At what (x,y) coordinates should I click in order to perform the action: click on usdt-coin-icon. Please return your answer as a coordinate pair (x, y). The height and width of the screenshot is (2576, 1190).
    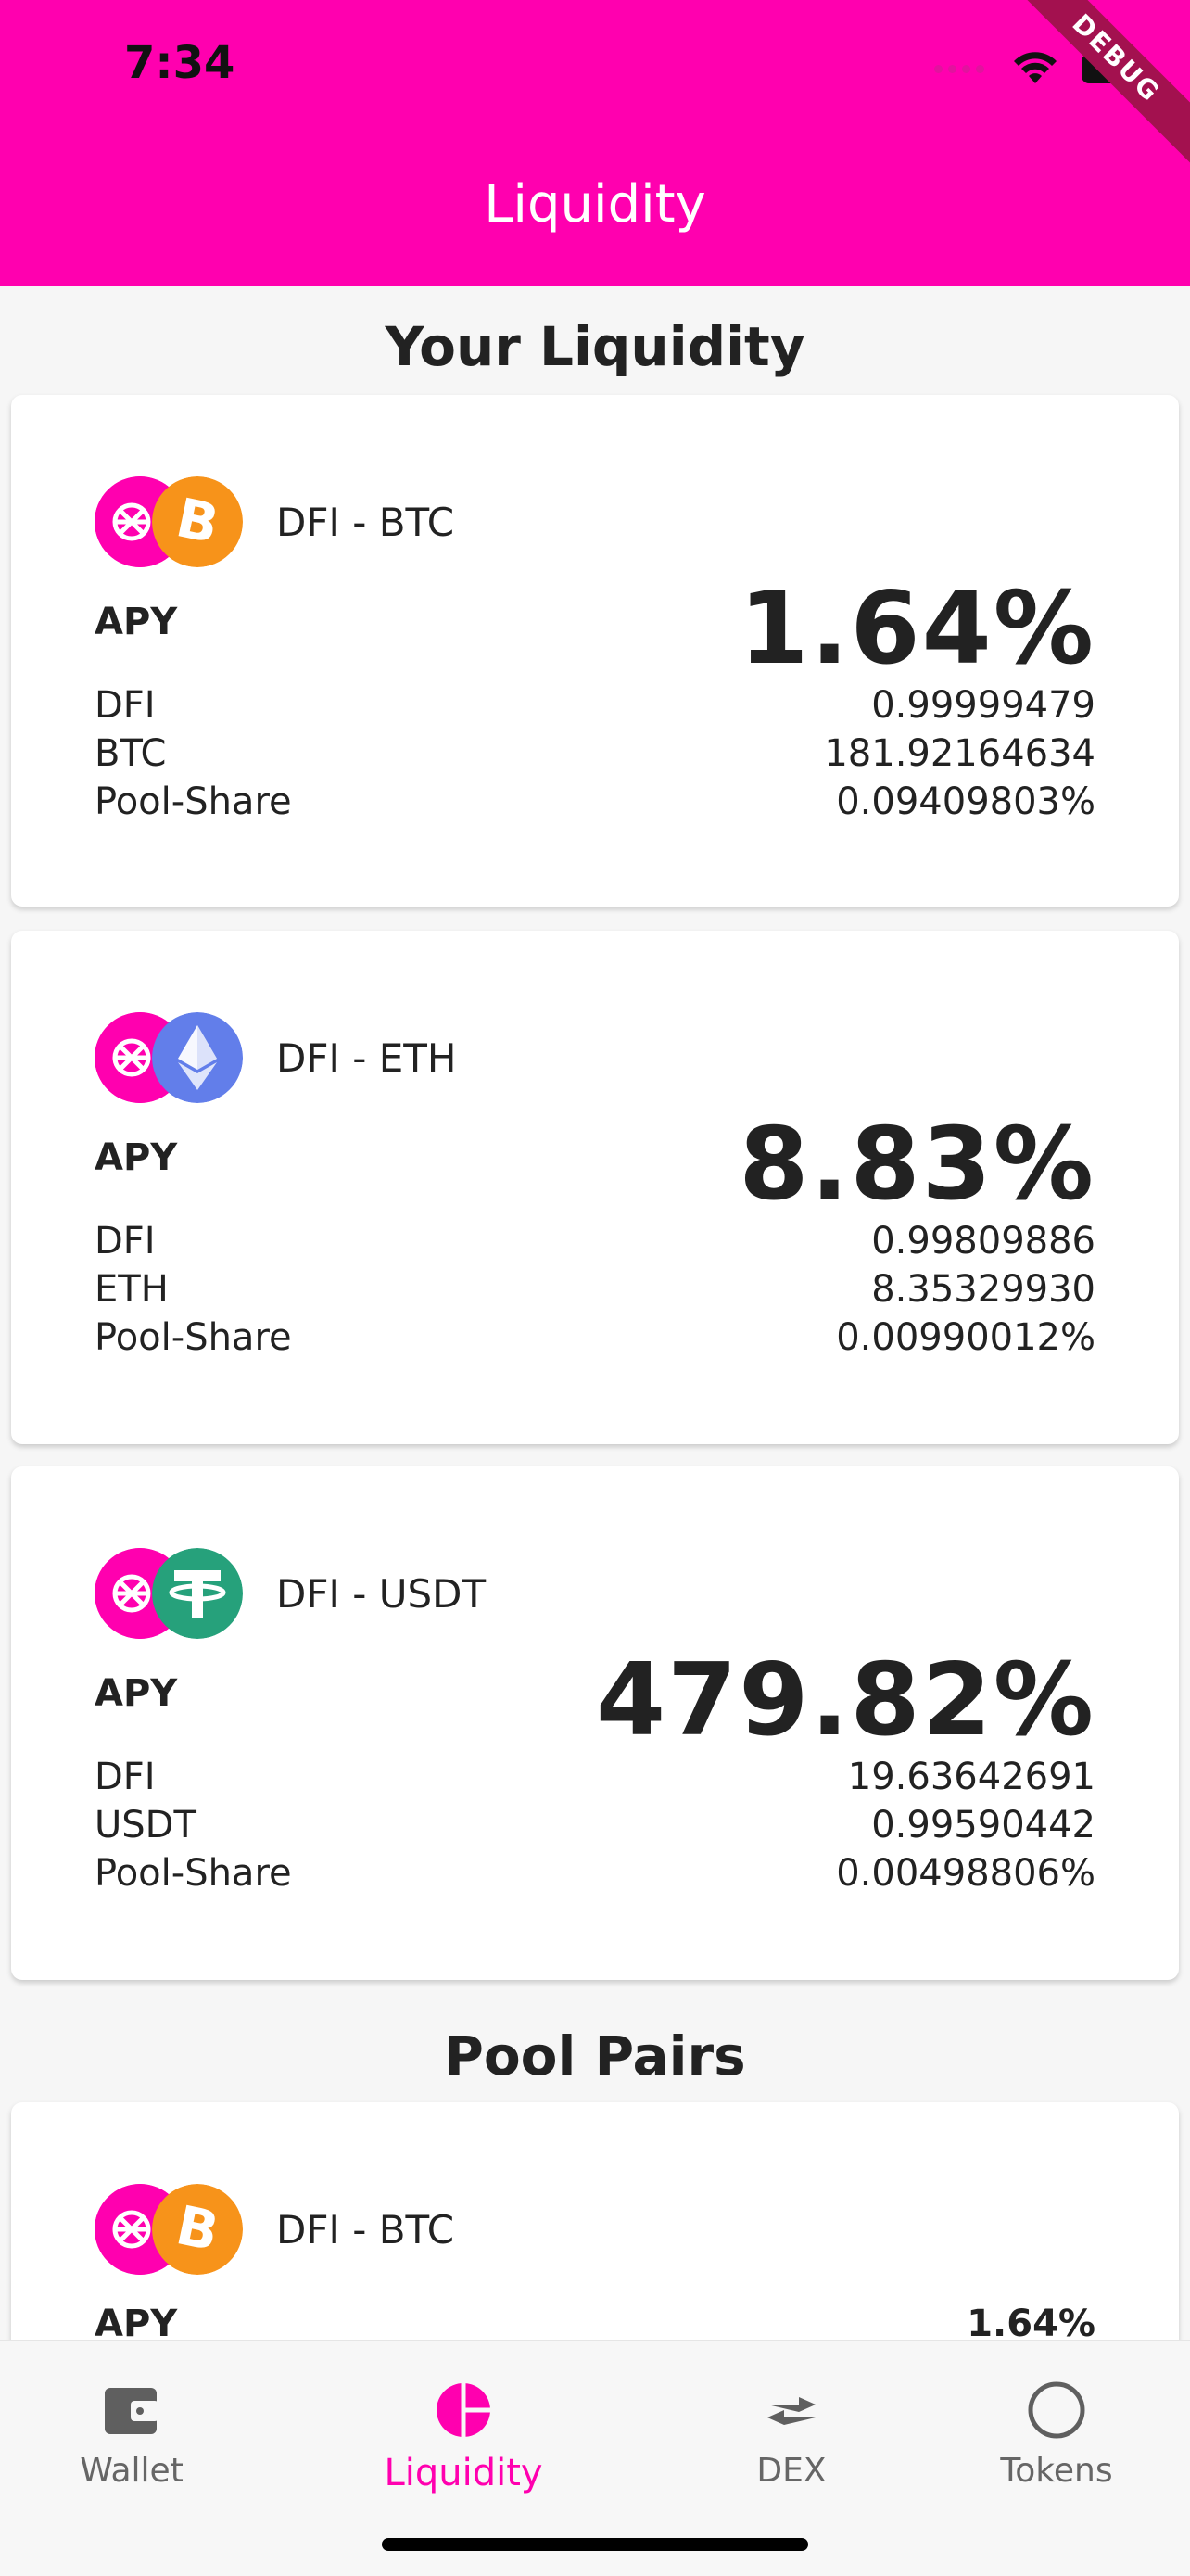
    Looking at the image, I should click on (197, 1593).